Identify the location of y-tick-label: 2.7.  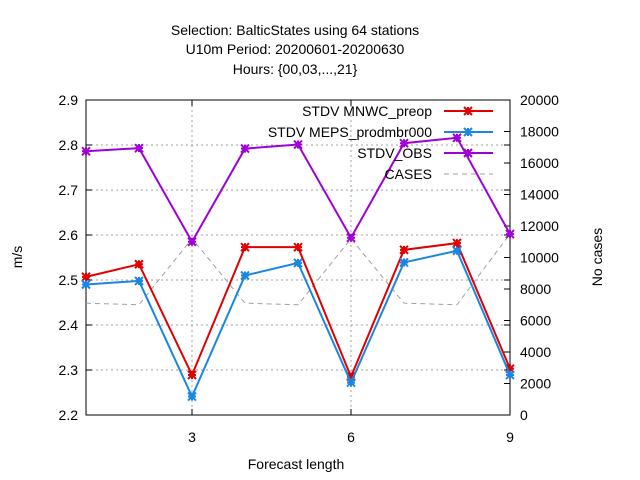
(69, 190).